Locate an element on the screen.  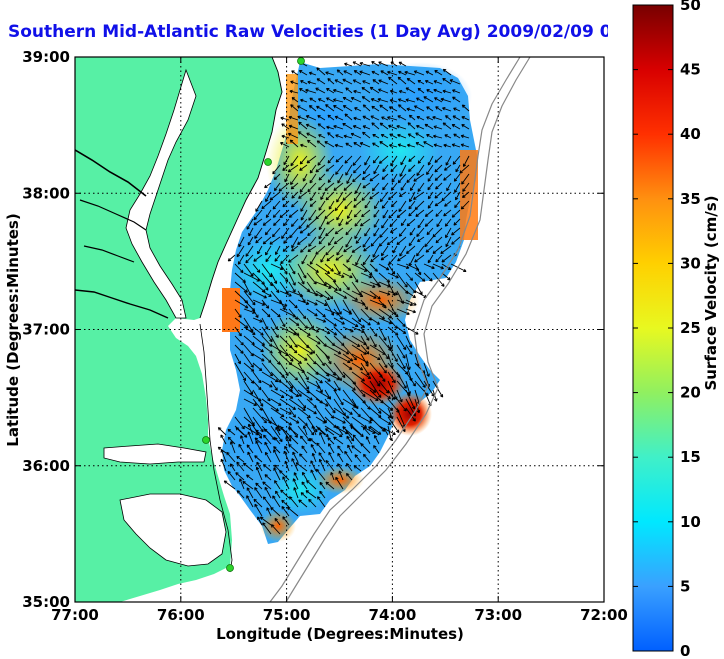
colorbar-tick-label: 20 is located at coordinates (690, 393).